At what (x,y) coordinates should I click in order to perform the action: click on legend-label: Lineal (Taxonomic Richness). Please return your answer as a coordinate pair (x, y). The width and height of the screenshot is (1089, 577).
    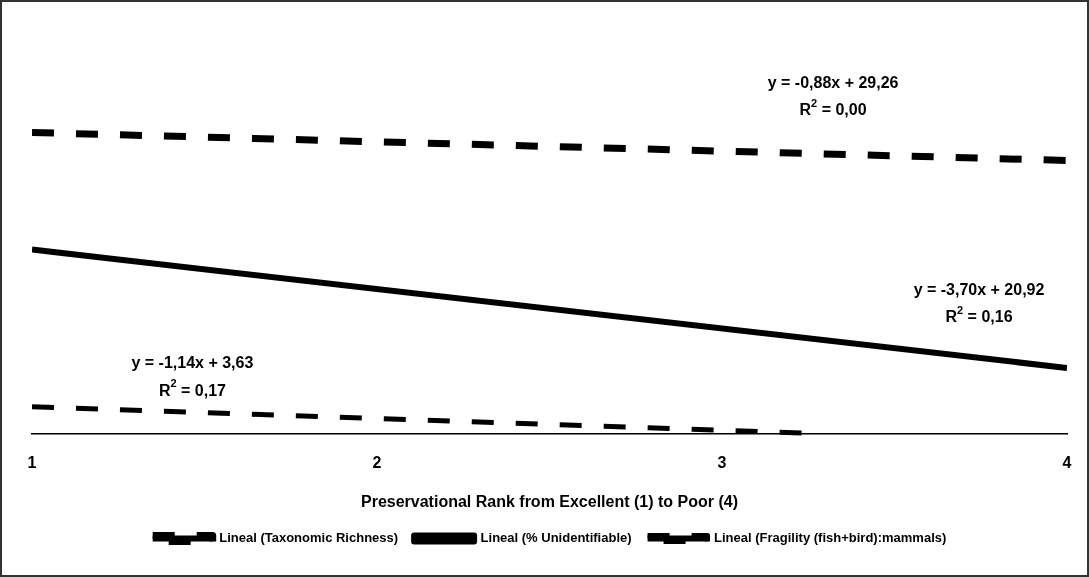
    Looking at the image, I should click on (309, 538).